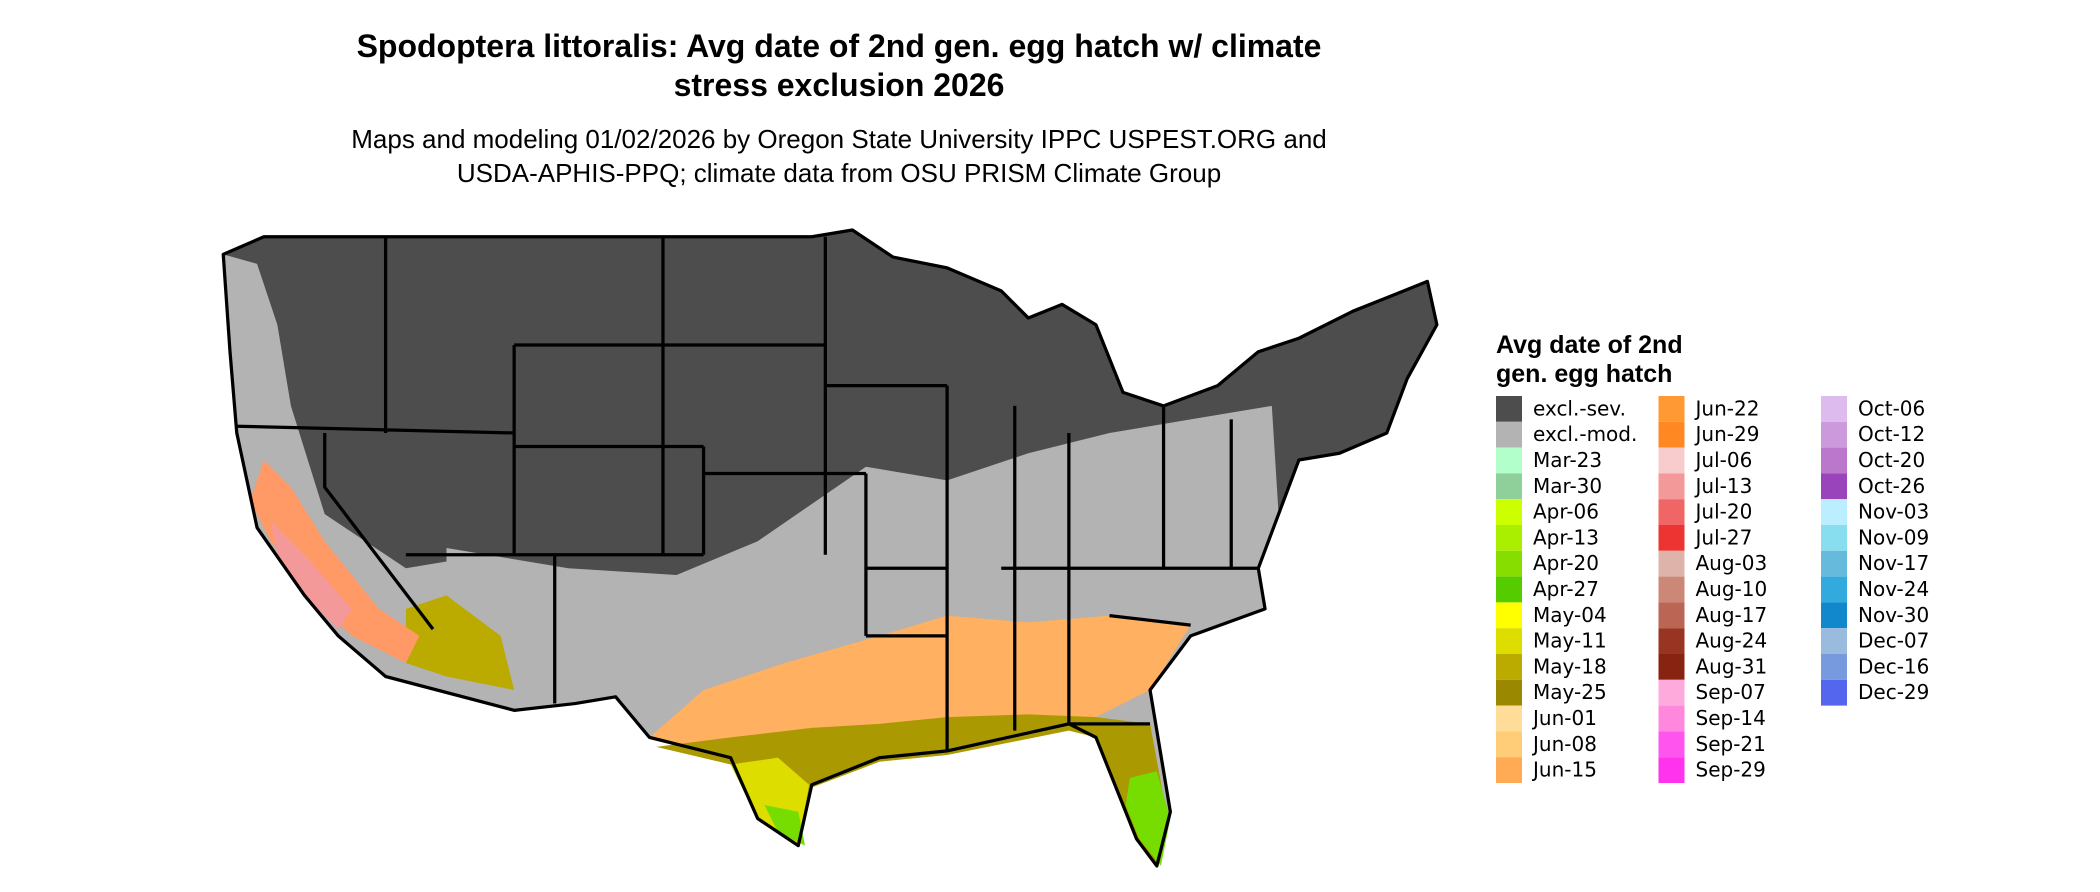  What do you see at coordinates (1891, 486) in the screenshot?
I see `legend-label: Oct-26` at bounding box center [1891, 486].